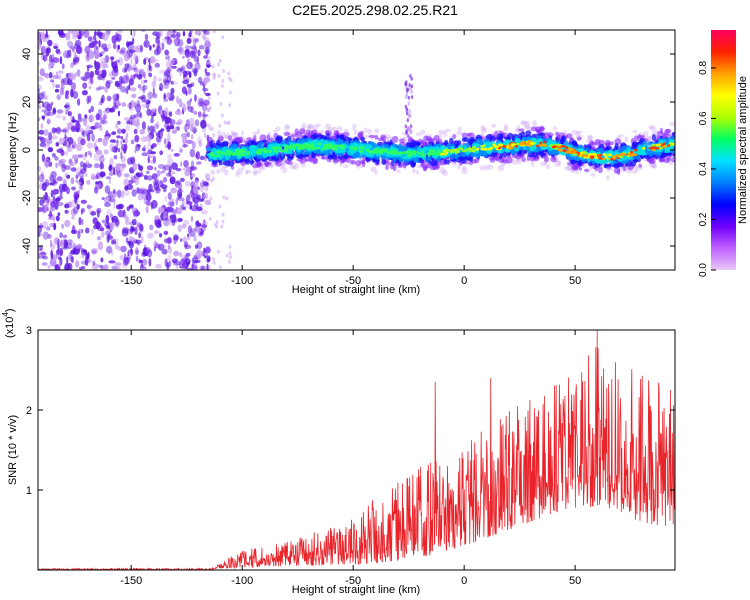  What do you see at coordinates (356, 290) in the screenshot?
I see `spectrogram-x-label: Height of straight line (km)` at bounding box center [356, 290].